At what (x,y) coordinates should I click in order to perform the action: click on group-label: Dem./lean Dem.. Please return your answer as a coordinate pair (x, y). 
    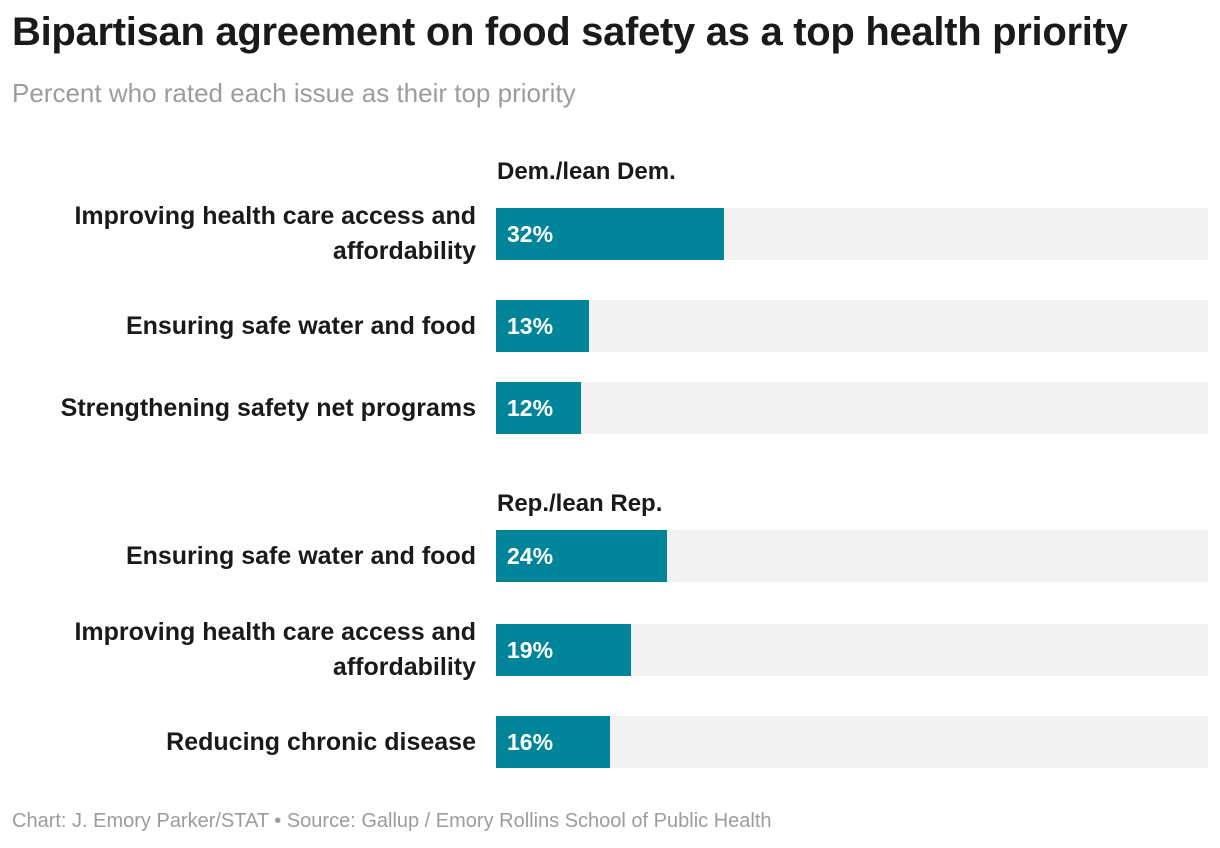
    Looking at the image, I should click on (586, 171).